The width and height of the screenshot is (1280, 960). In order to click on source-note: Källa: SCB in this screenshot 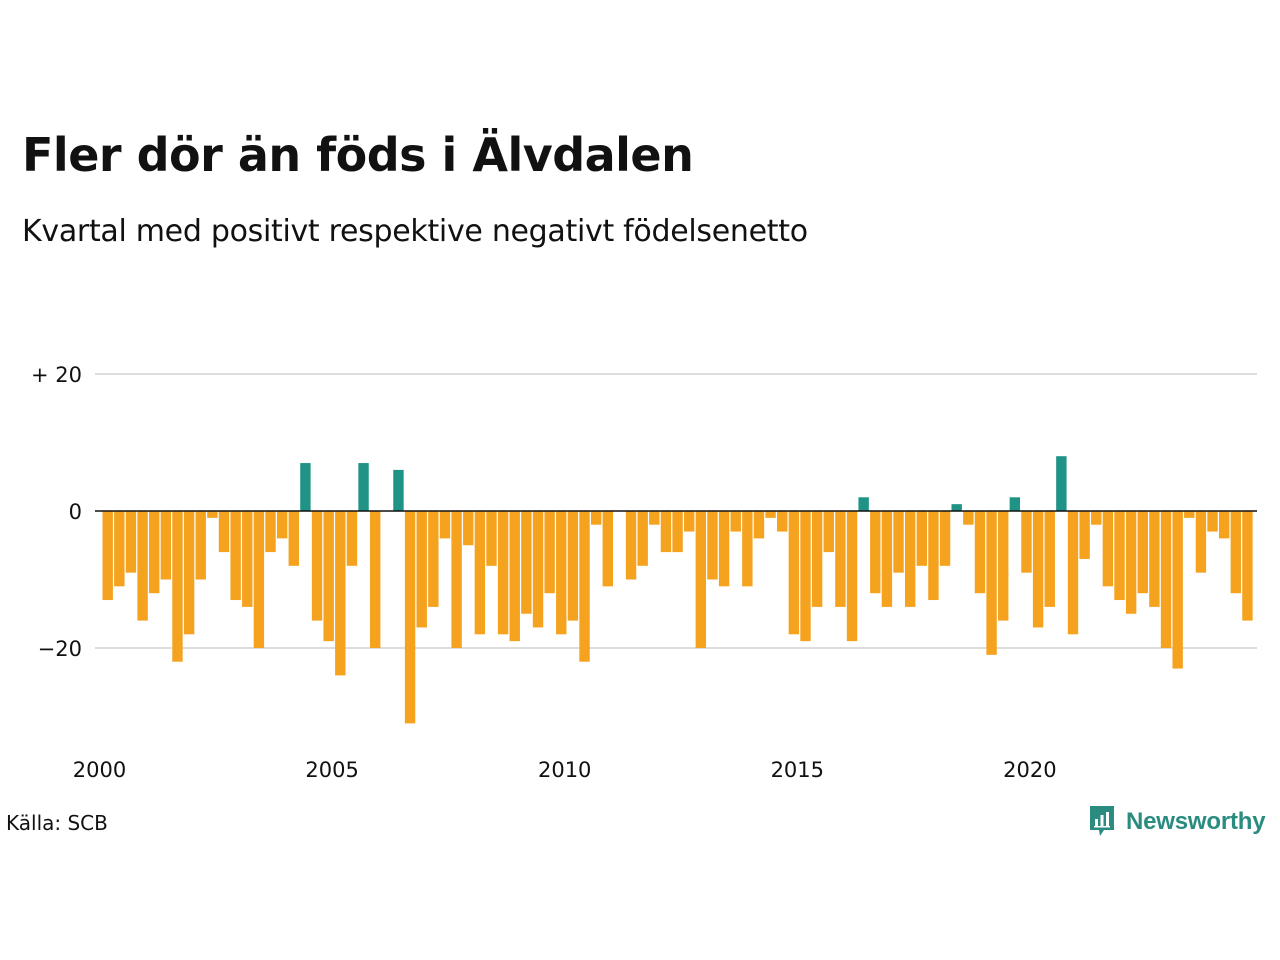, I will do `click(57, 823)`.